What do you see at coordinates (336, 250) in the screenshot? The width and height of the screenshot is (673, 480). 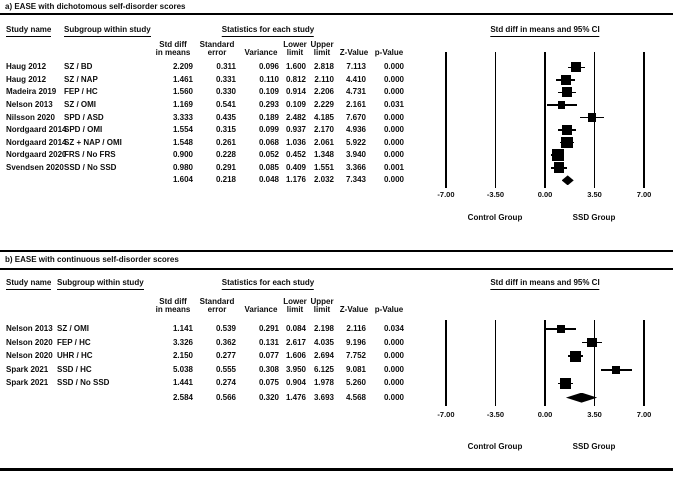 I see `panel-separator-rule` at bounding box center [336, 250].